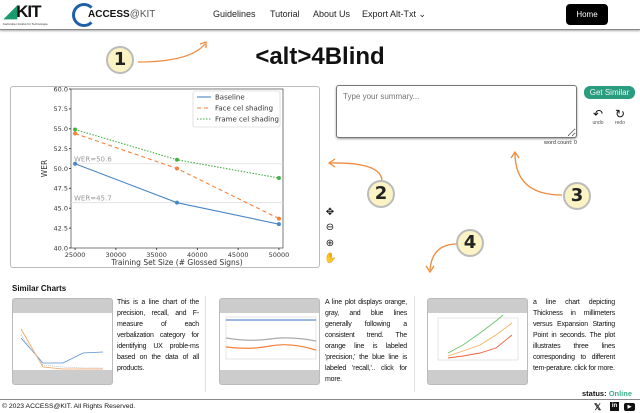 This screenshot has height=413, width=640. Describe the element at coordinates (61, 169) in the screenshot. I see `y-tick-label: 50.0` at that location.